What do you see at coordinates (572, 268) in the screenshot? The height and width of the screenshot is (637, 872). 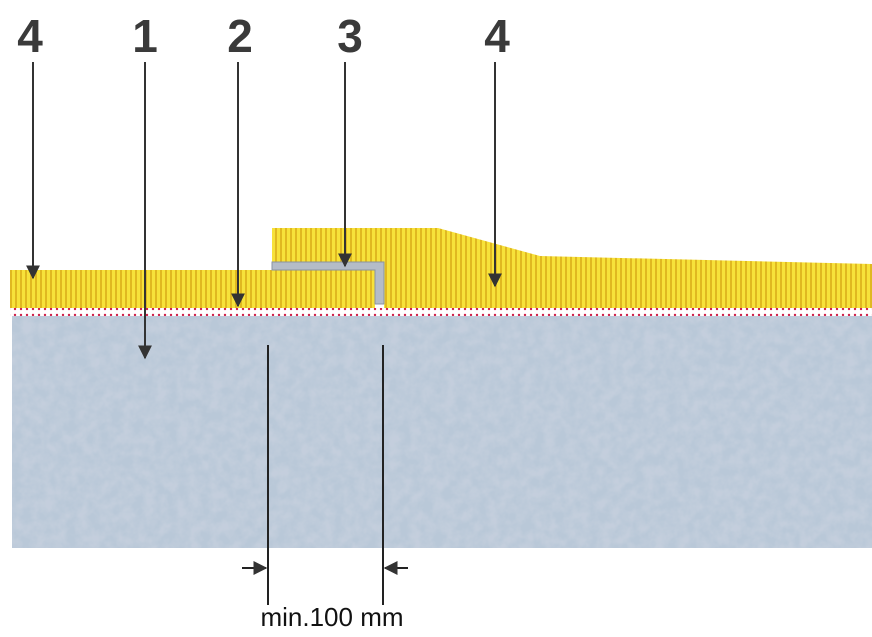 I see `coating-right` at bounding box center [572, 268].